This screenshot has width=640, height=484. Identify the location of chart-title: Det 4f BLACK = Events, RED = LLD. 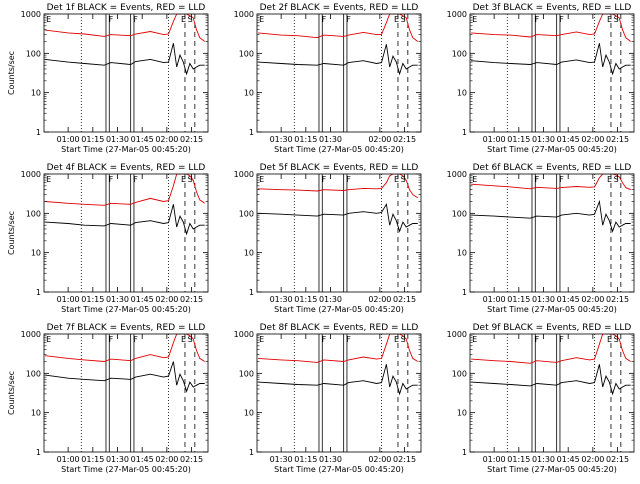
(126, 168).